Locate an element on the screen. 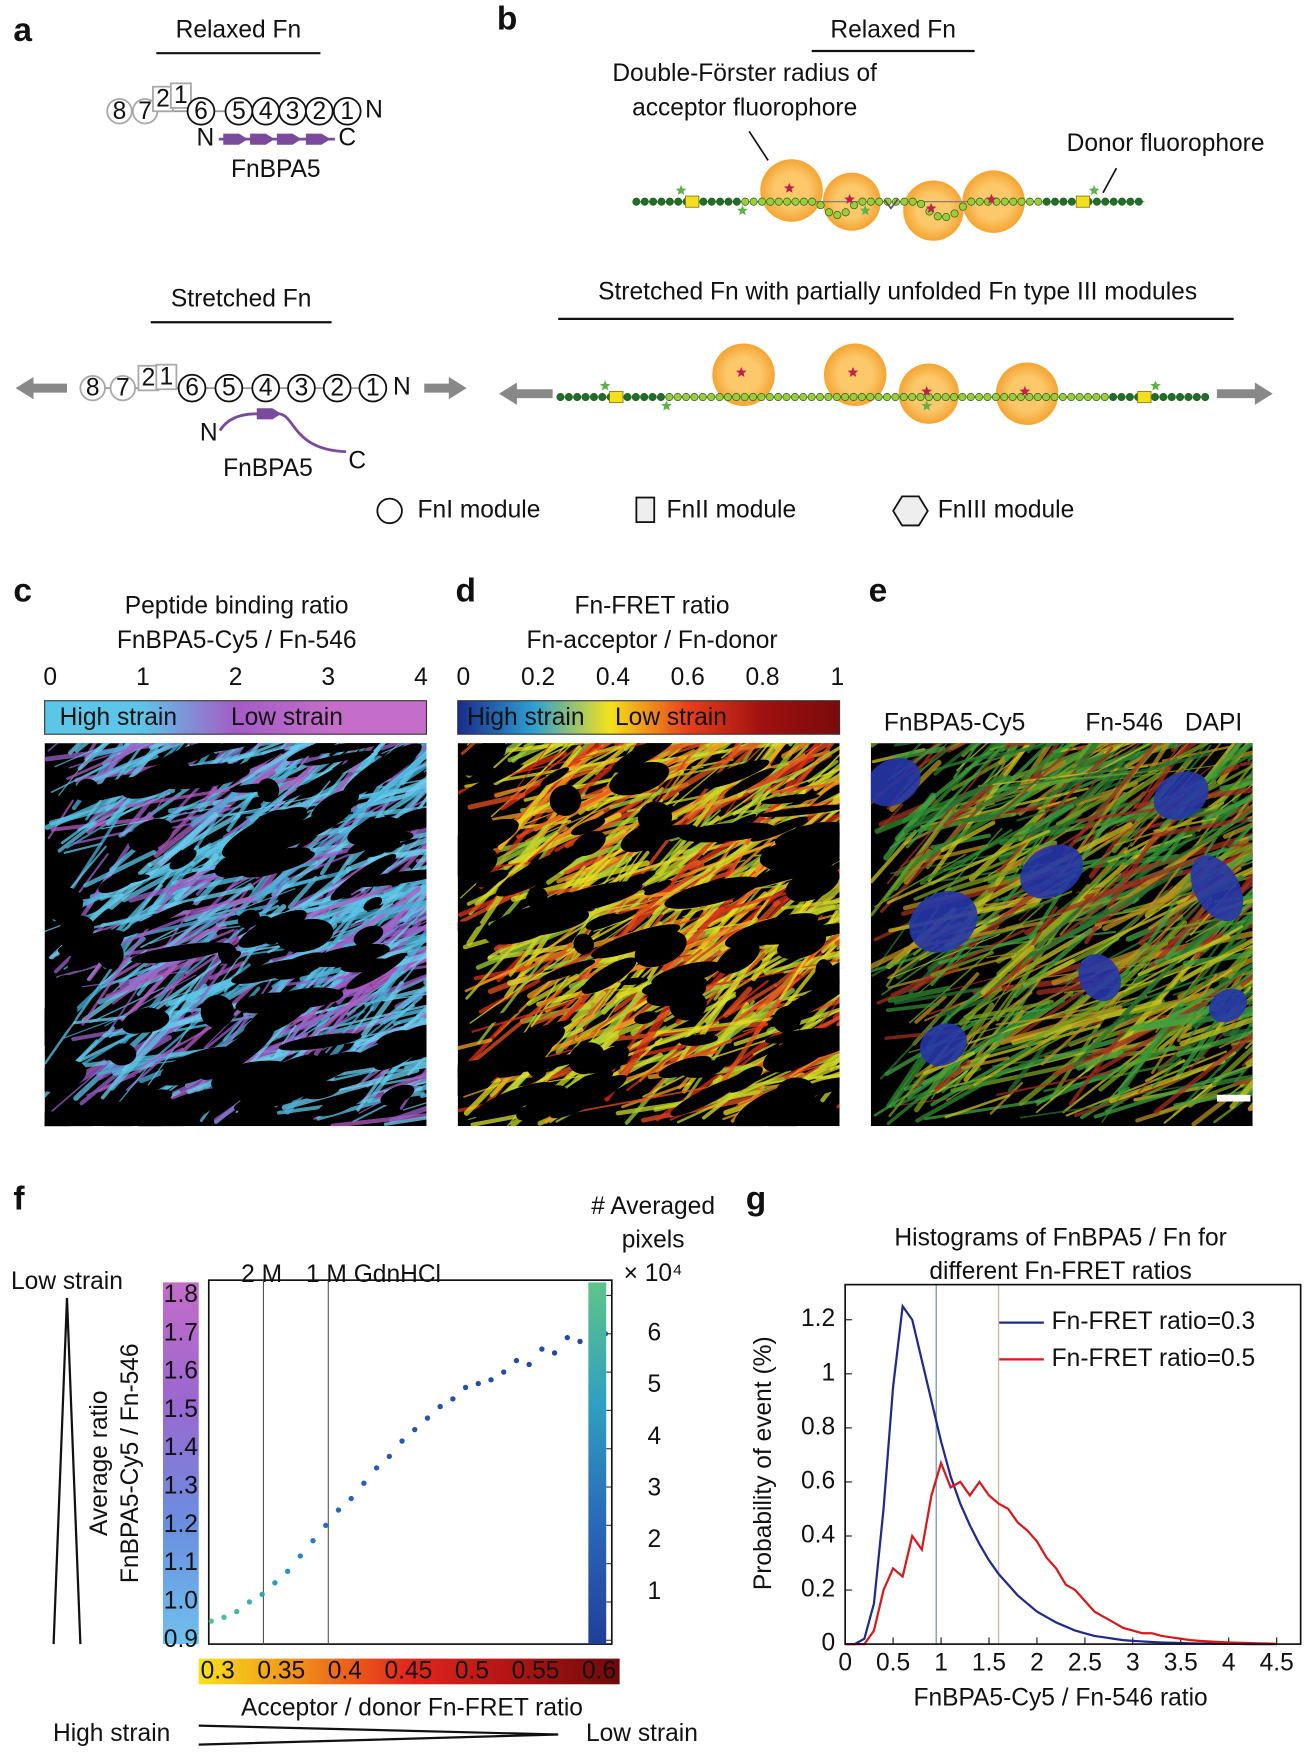 The width and height of the screenshot is (1304, 1752). colorbar-label: Low strain is located at coordinates (287, 717).